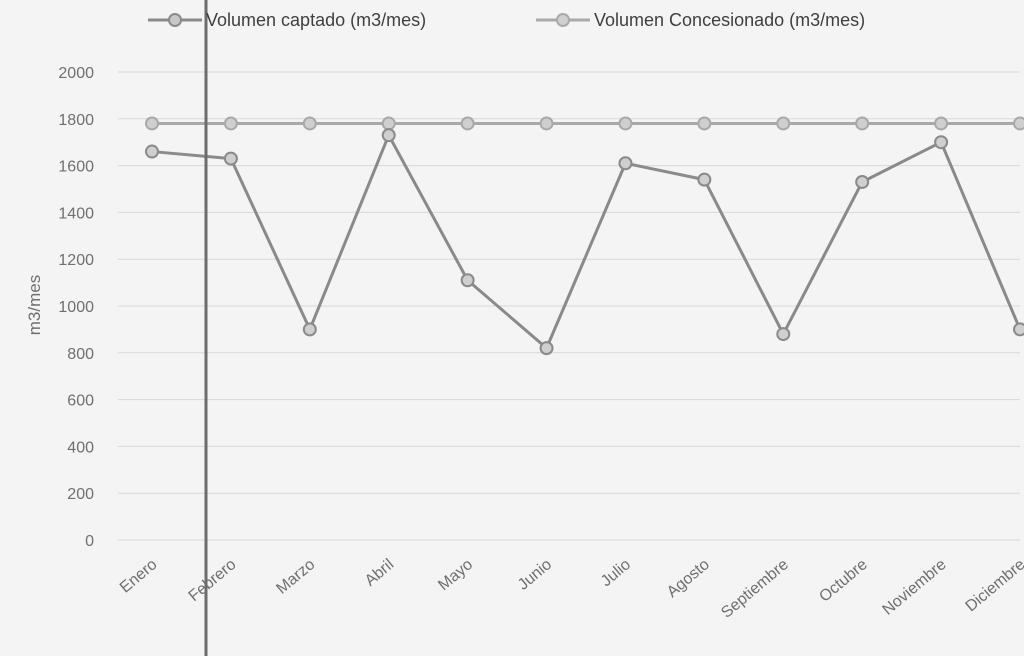 The height and width of the screenshot is (656, 1024). Describe the element at coordinates (80, 354) in the screenshot. I see `y-tick-label: 800` at that location.